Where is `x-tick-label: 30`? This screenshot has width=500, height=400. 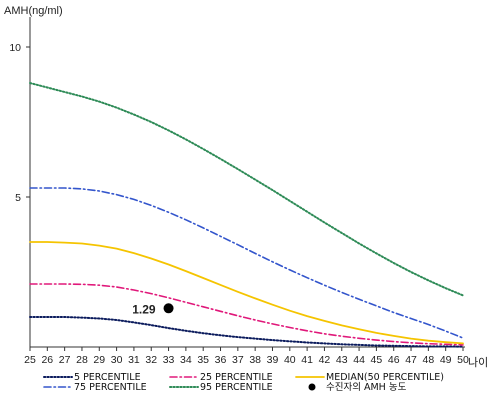
x-tick-label: 30 is located at coordinates (117, 360).